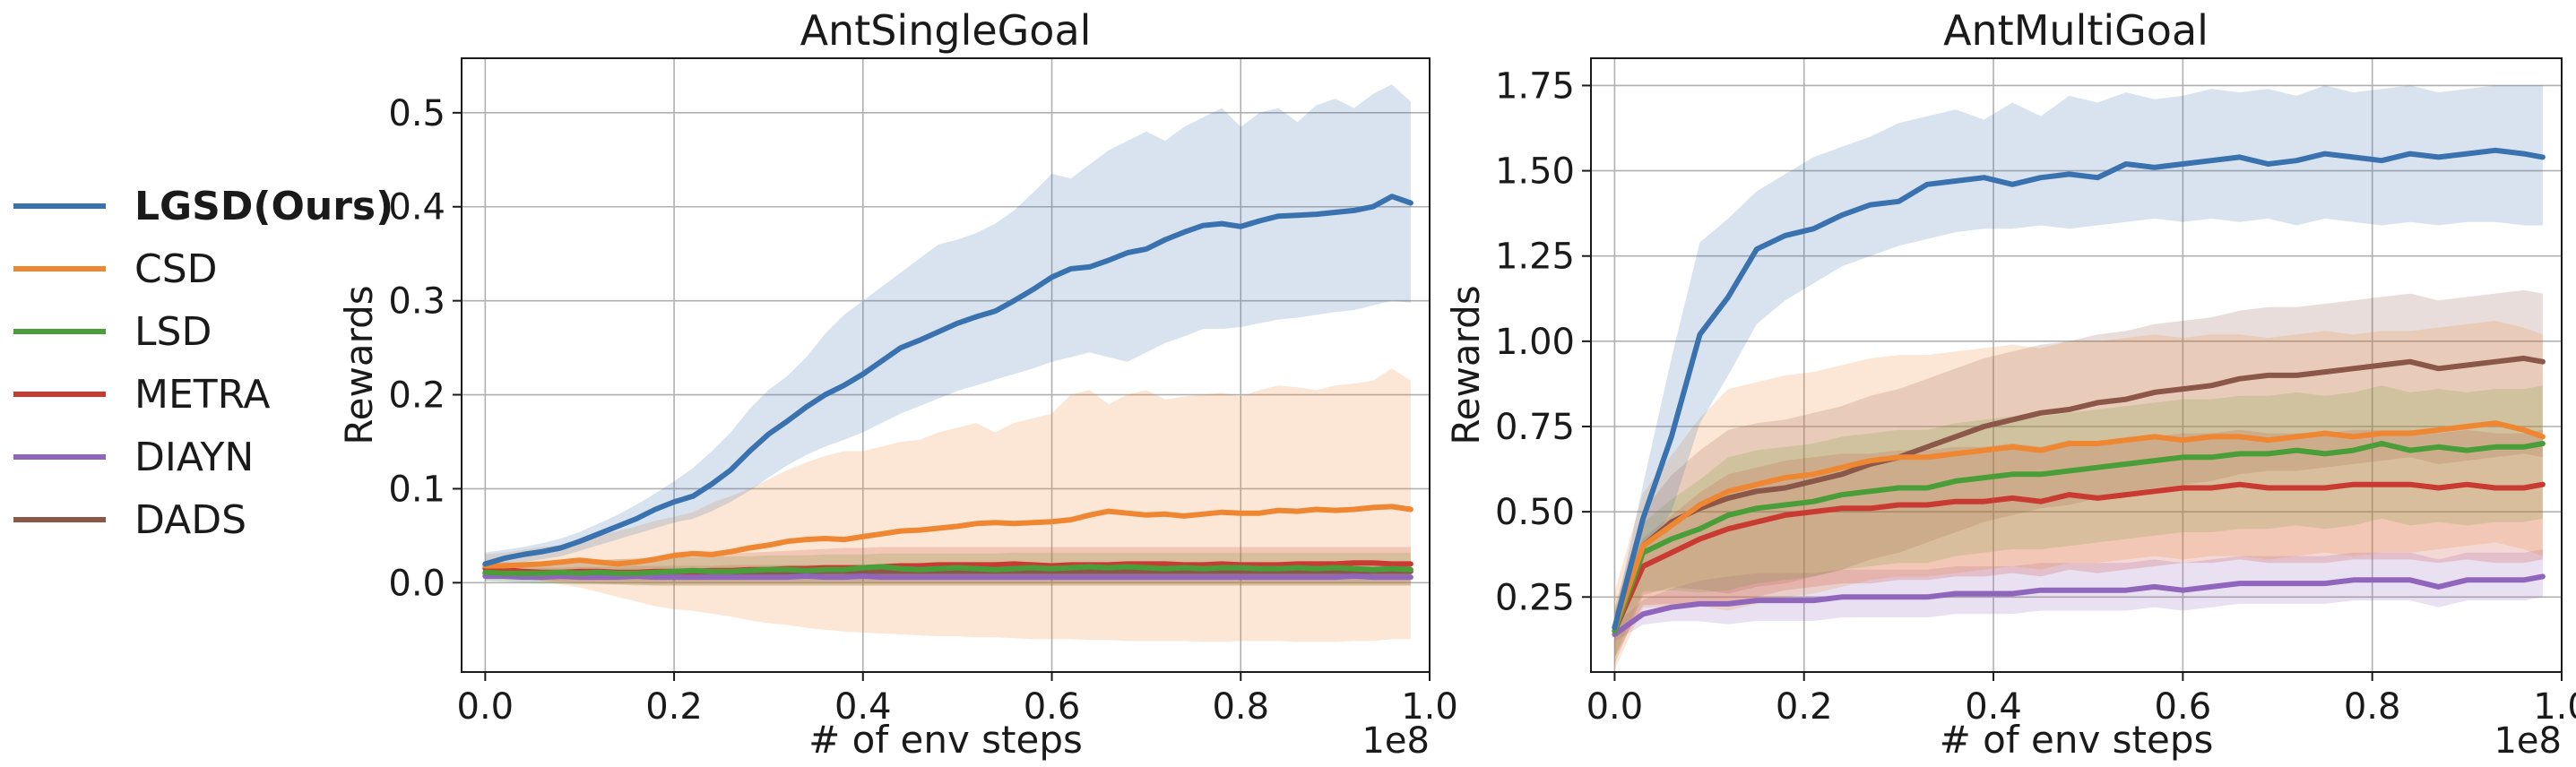 Image resolution: width=2576 pixels, height=767 pixels. What do you see at coordinates (1535, 427) in the screenshot?
I see `y-tick-label: 0.75` at bounding box center [1535, 427].